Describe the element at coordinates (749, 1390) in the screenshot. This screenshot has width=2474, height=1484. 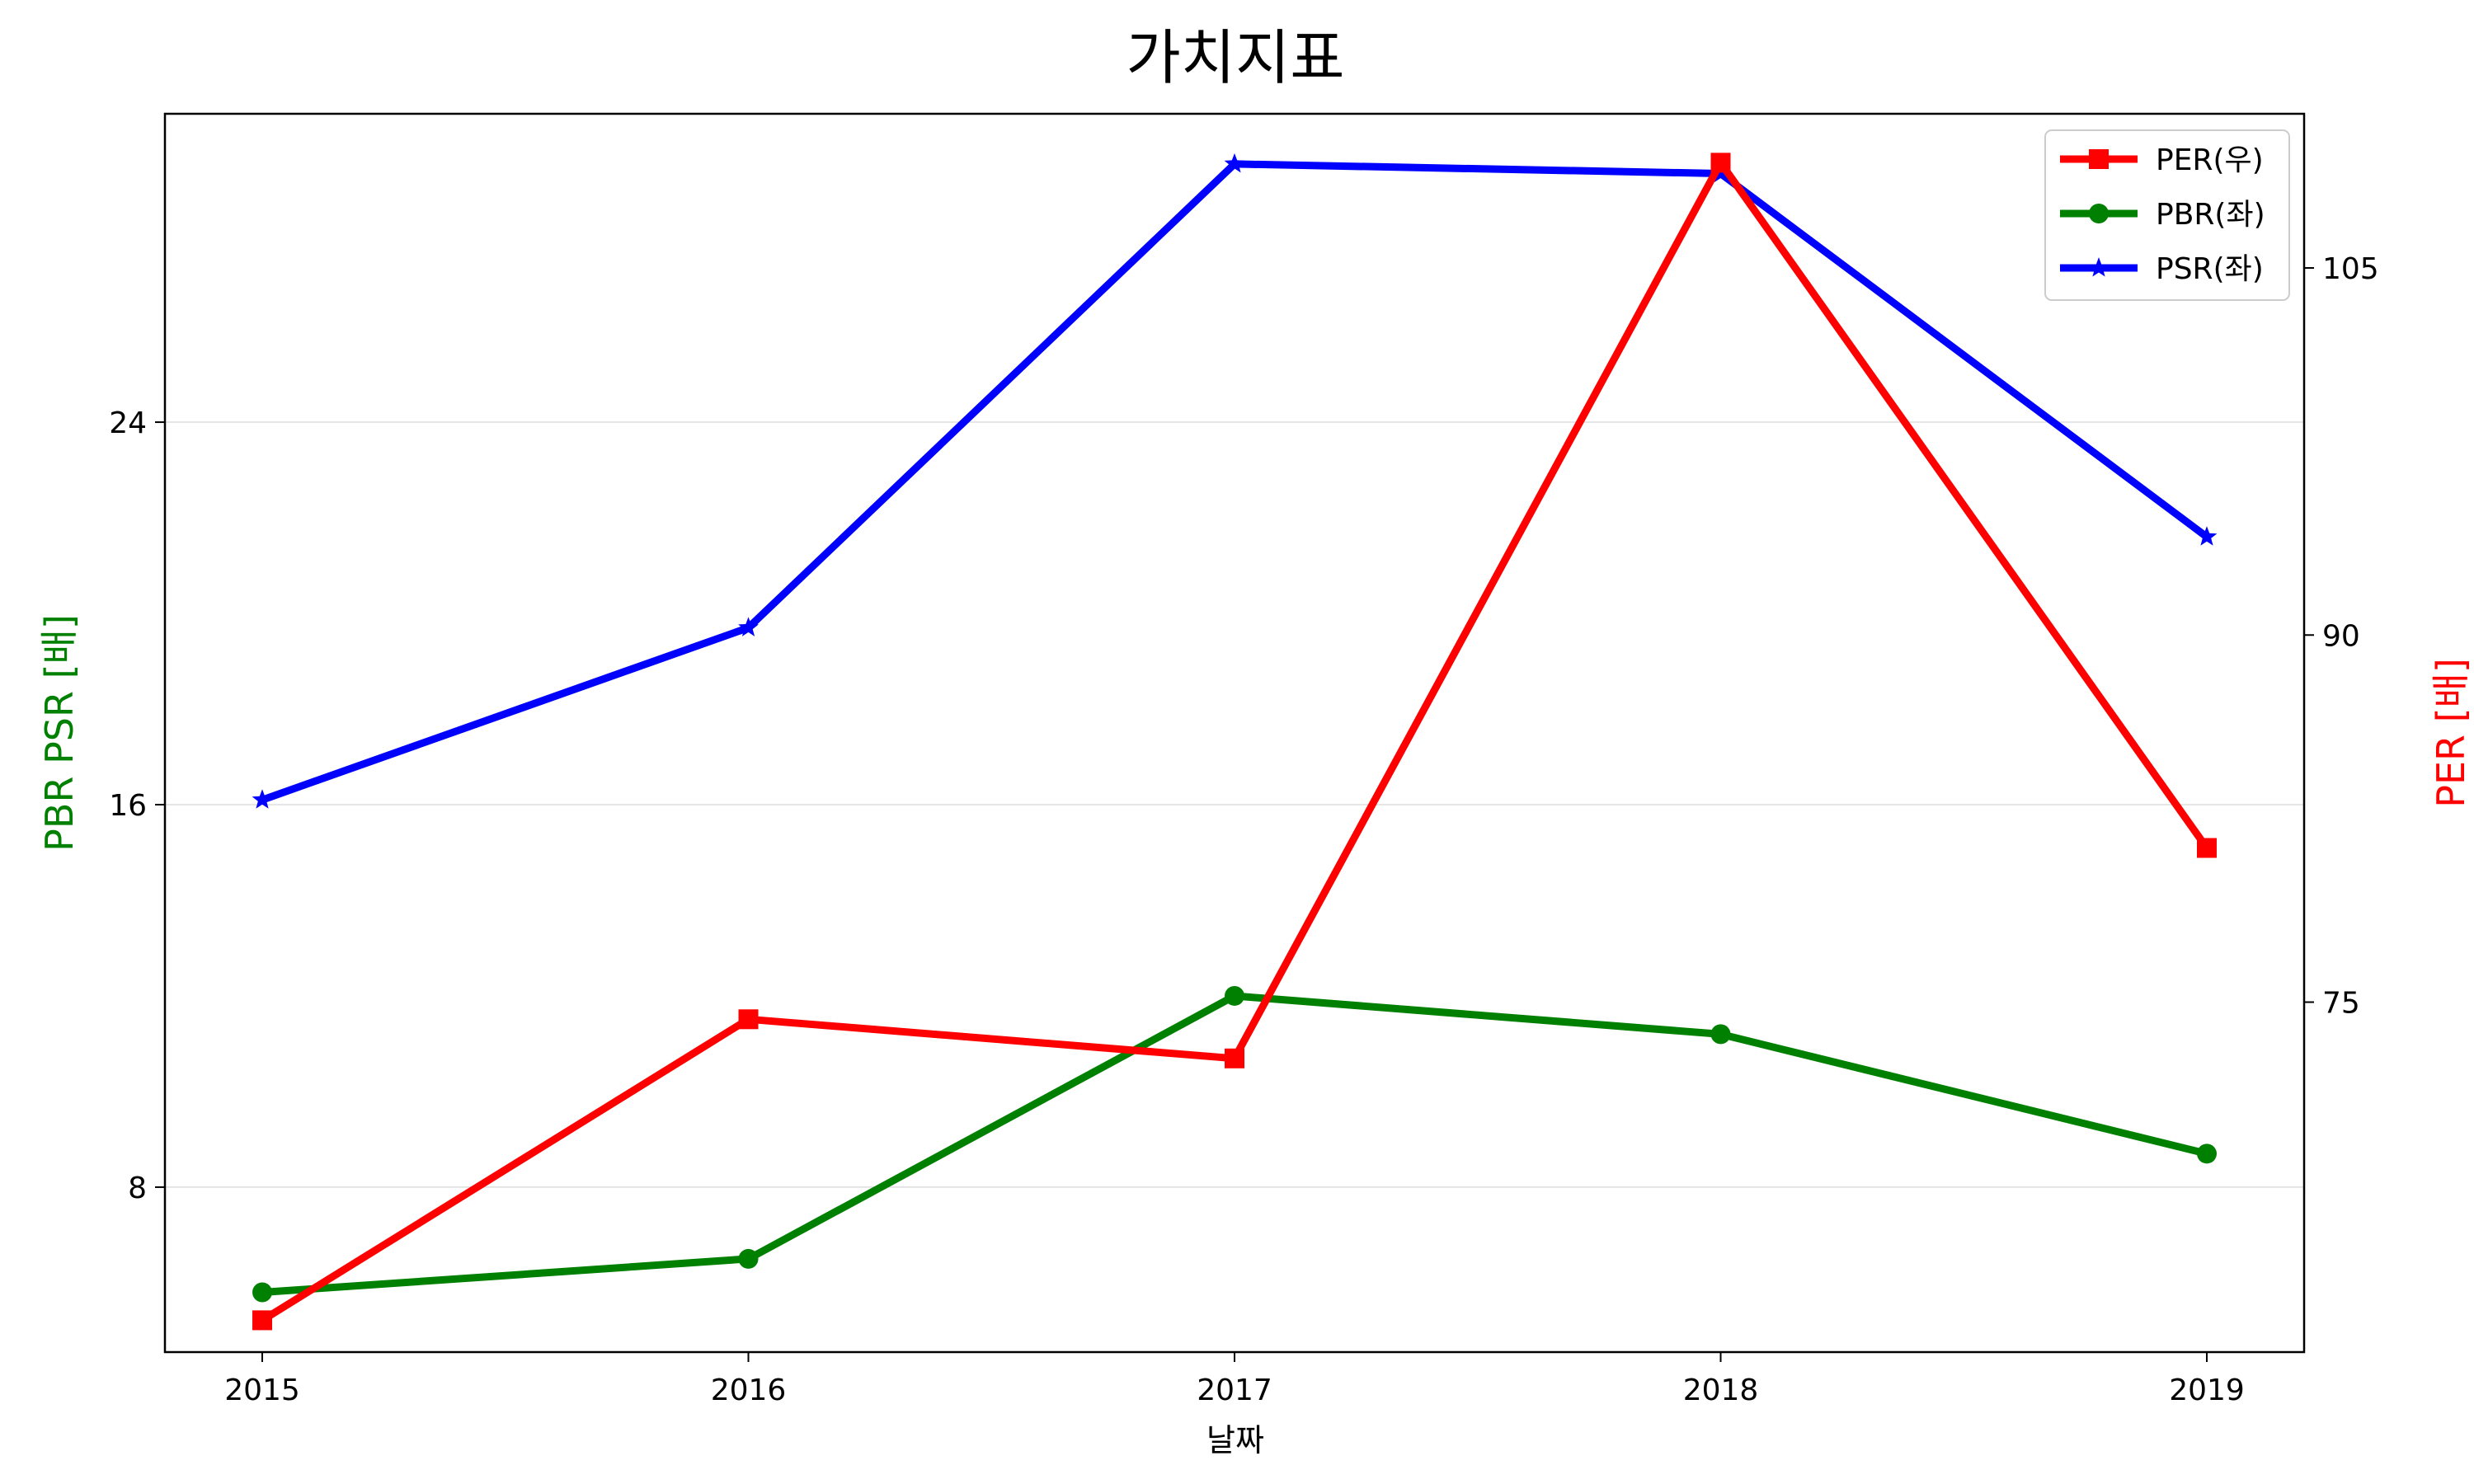
I see `x-tick-label: 2016` at that location.